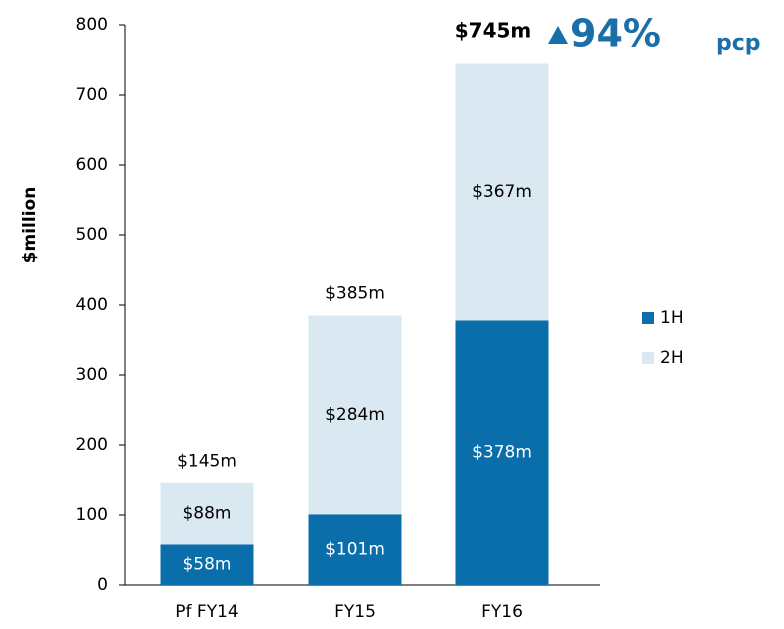  Describe the element at coordinates (206, 612) in the screenshot. I see `x-tick-label: Pf FY14` at that location.